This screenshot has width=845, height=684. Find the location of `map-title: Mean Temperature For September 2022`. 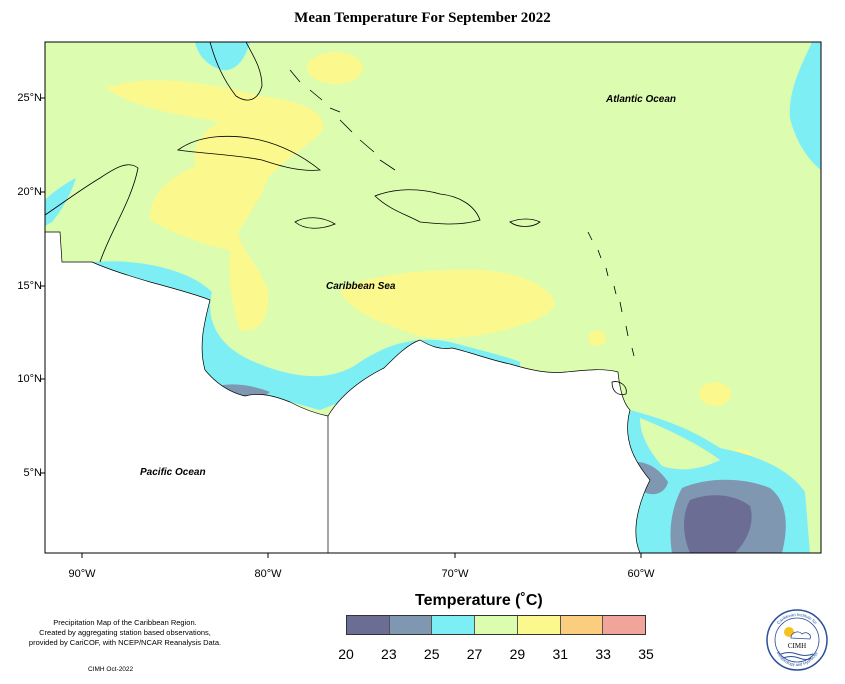

map-title: Mean Temperature For September 2022 is located at coordinates (422, 18).